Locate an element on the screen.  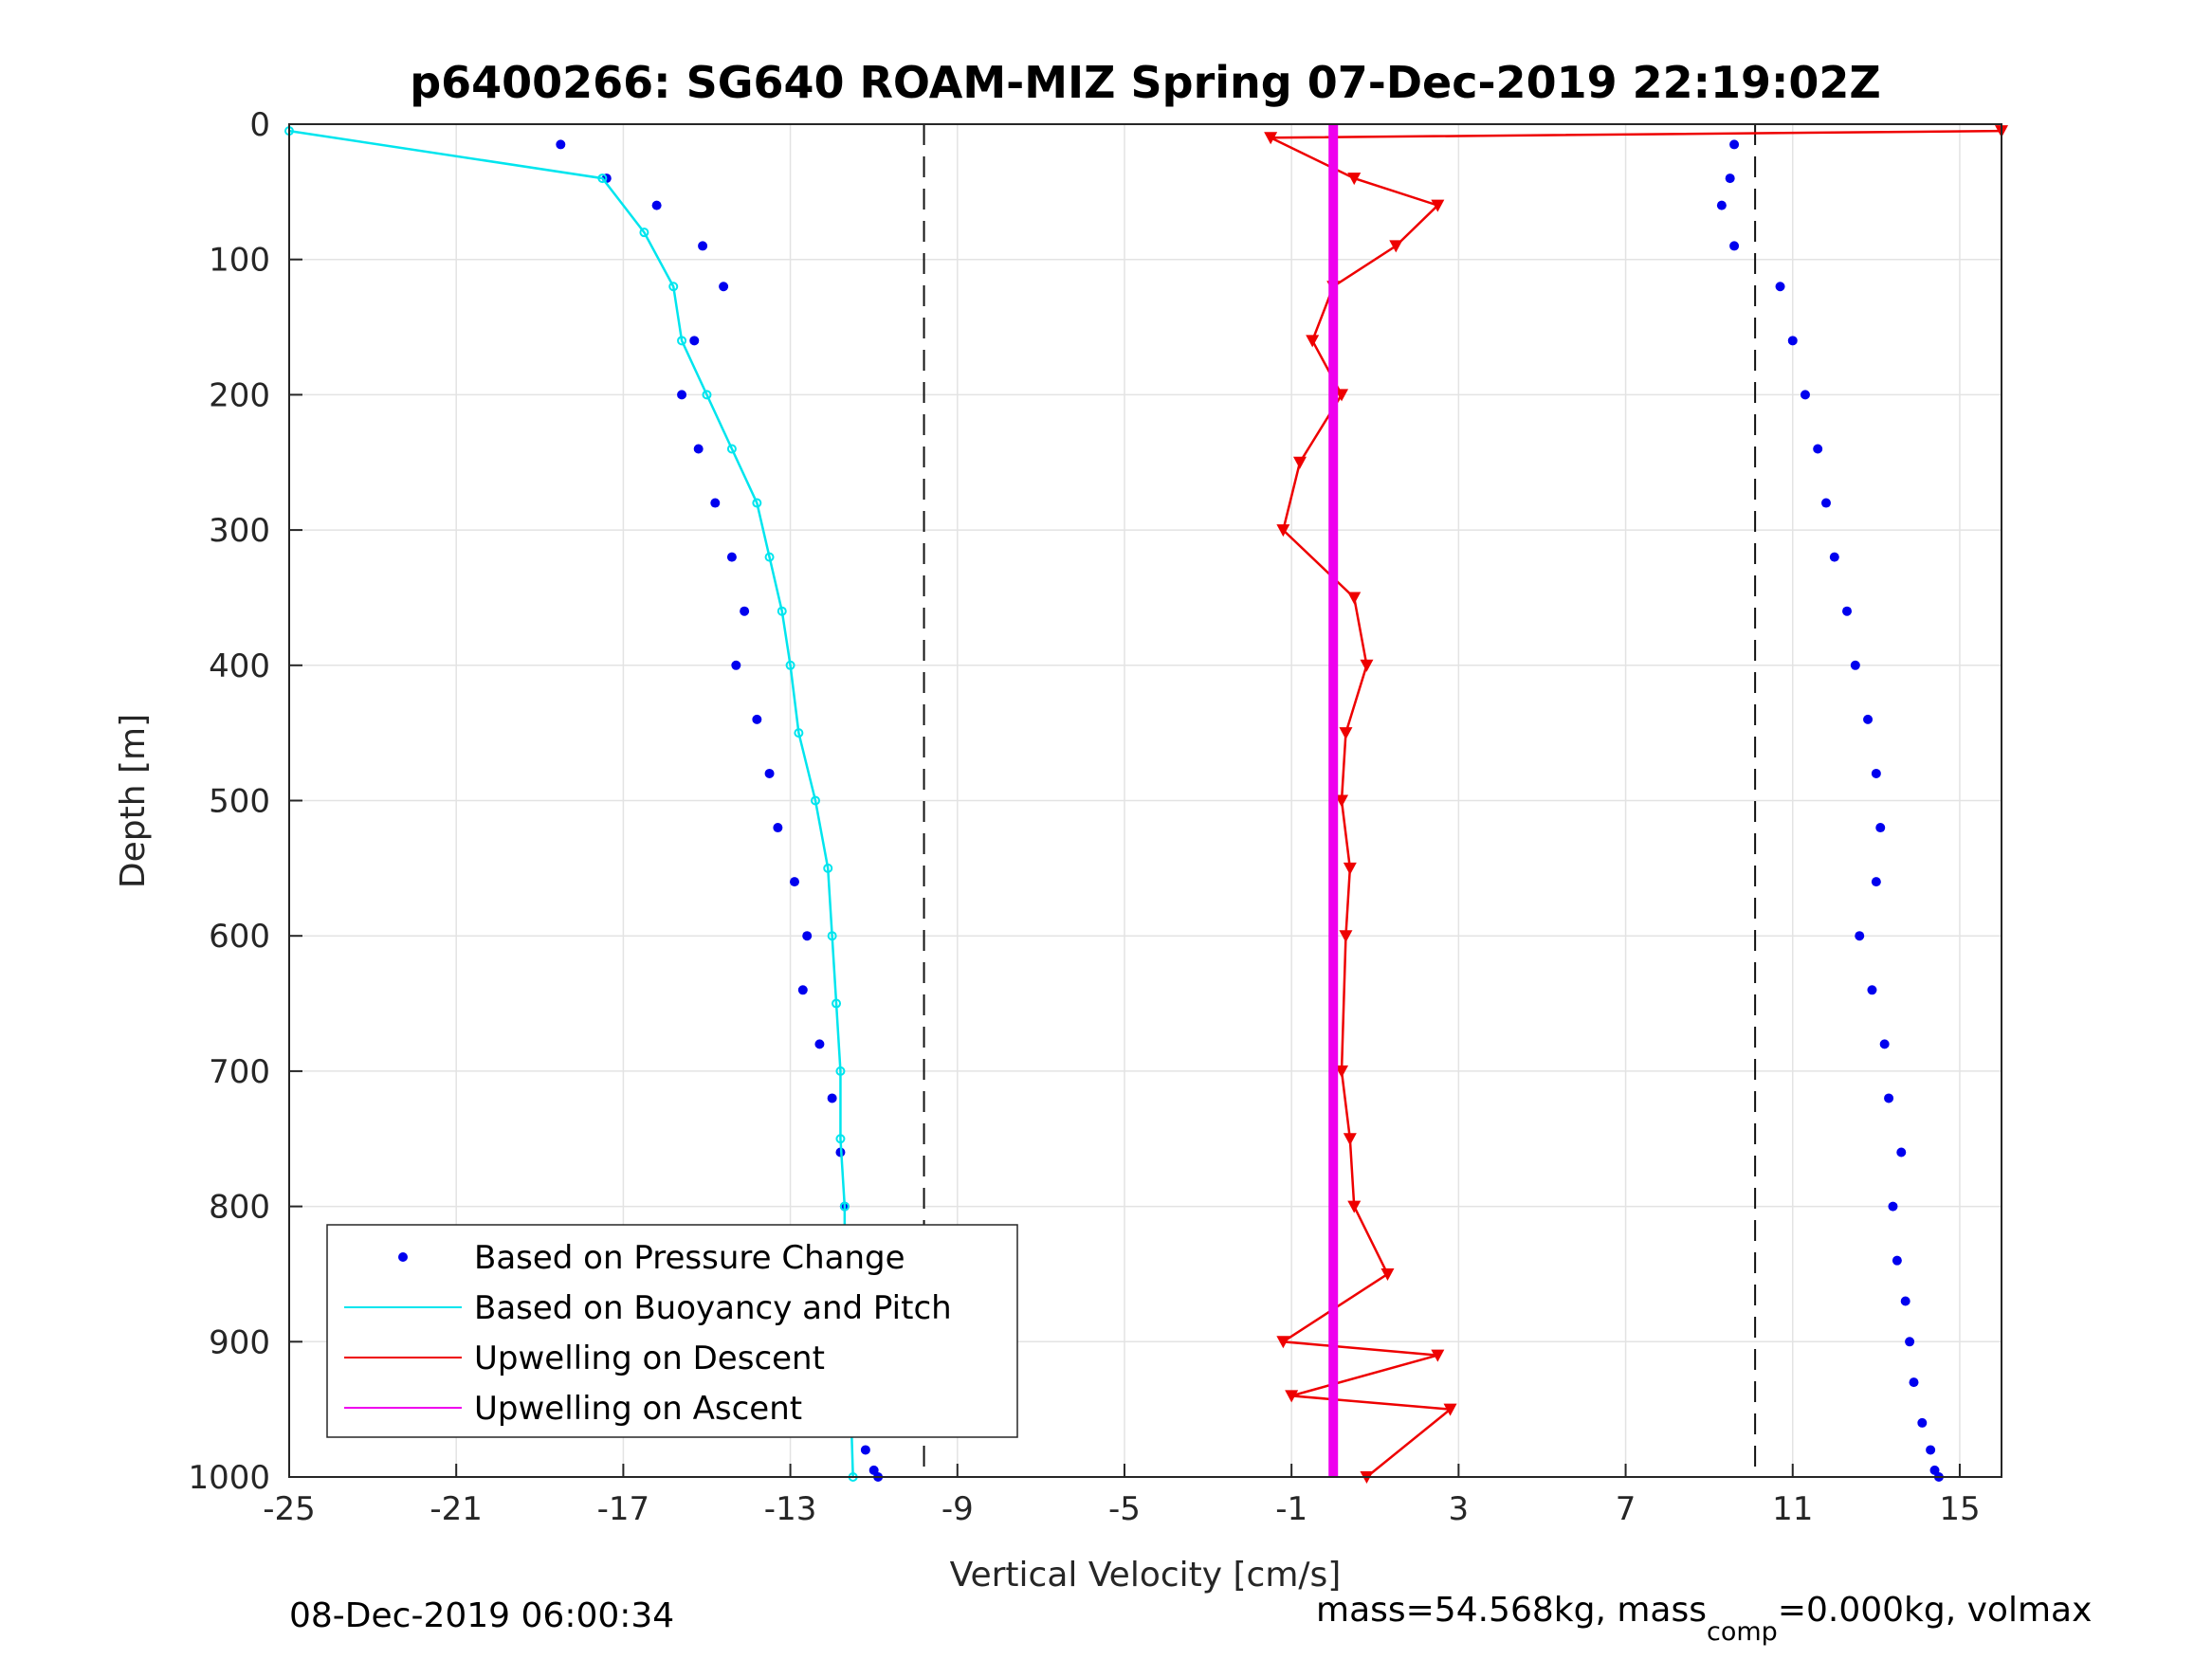
y-tick-label: 400 is located at coordinates (239, 666).